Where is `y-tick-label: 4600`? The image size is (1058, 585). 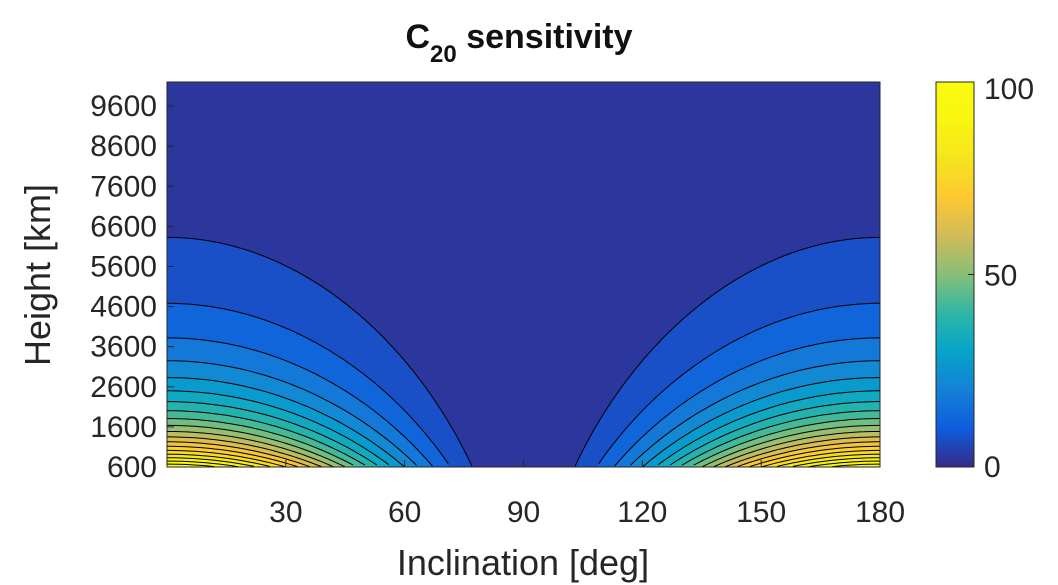 y-tick-label: 4600 is located at coordinates (123, 307).